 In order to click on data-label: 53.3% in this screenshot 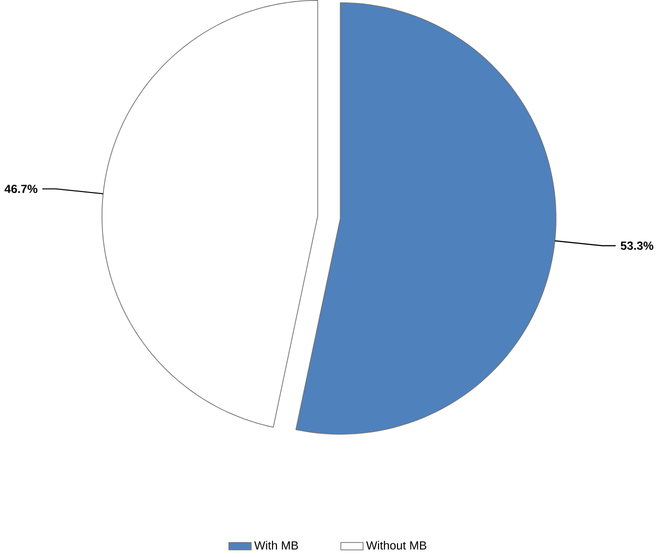, I will do `click(637, 246)`.